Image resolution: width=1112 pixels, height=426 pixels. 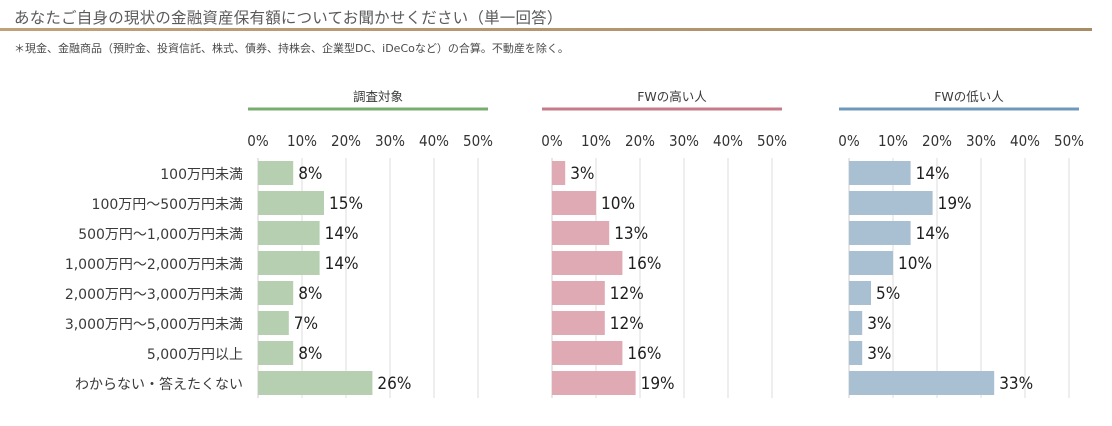 I want to click on panel-title: 調査対象, so click(x=378, y=96).